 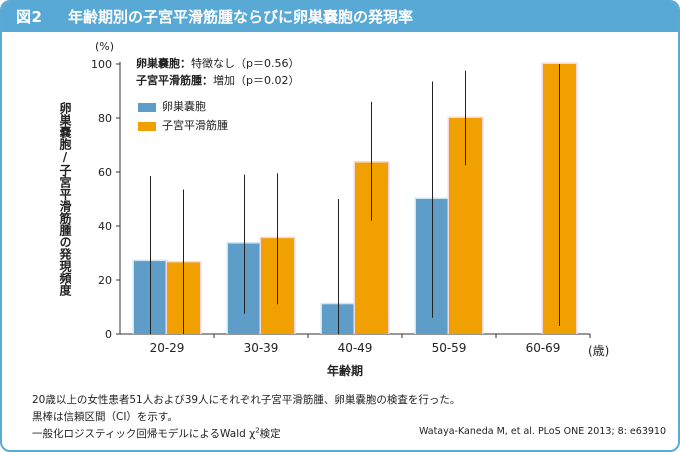 What do you see at coordinates (449, 348) in the screenshot?
I see `x-tick-label: 50-59` at bounding box center [449, 348].